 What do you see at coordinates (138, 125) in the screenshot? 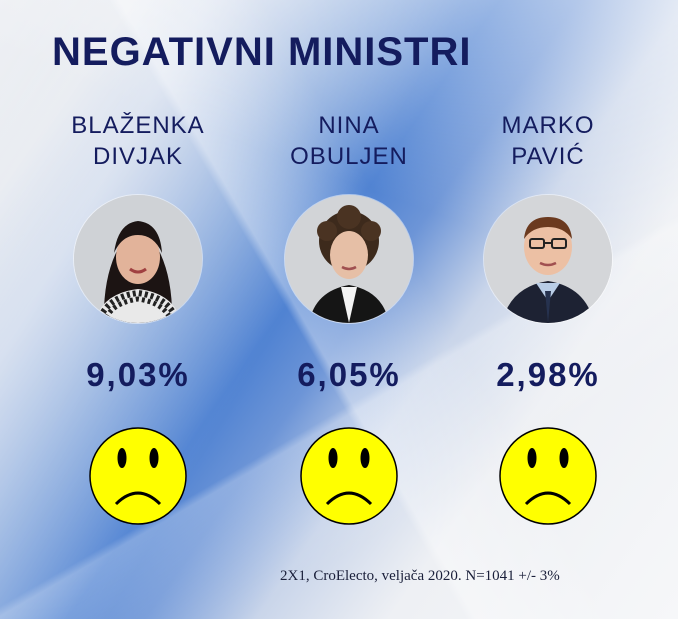
I see `minister-first-name: BLAŽENKA` at bounding box center [138, 125].